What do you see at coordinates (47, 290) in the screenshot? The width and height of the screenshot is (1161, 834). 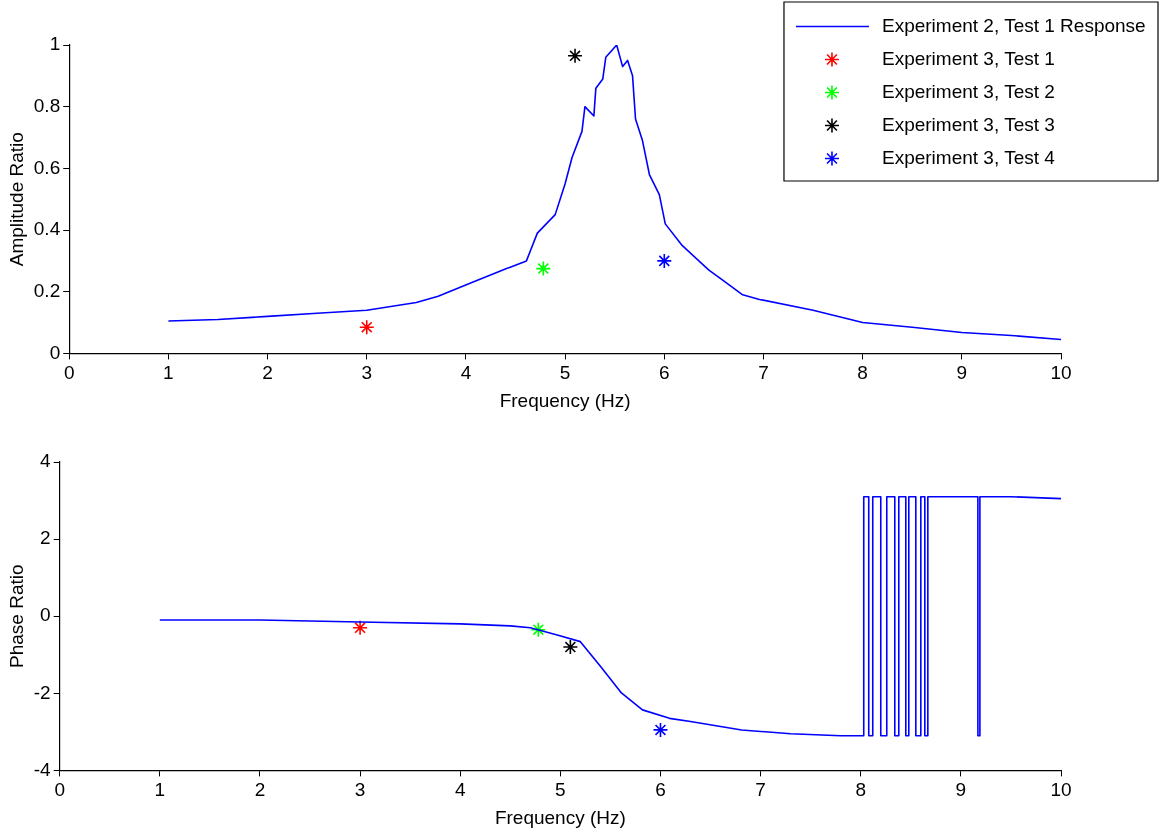 I see `y-tick-label: 0.2` at bounding box center [47, 290].